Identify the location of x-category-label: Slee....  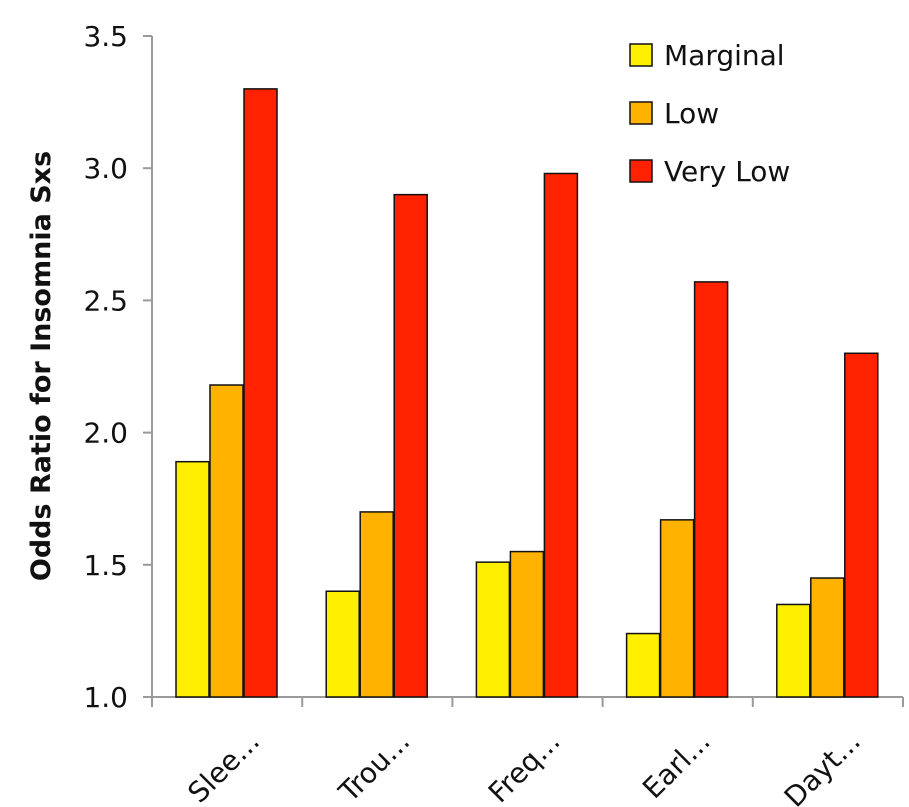
(223, 766).